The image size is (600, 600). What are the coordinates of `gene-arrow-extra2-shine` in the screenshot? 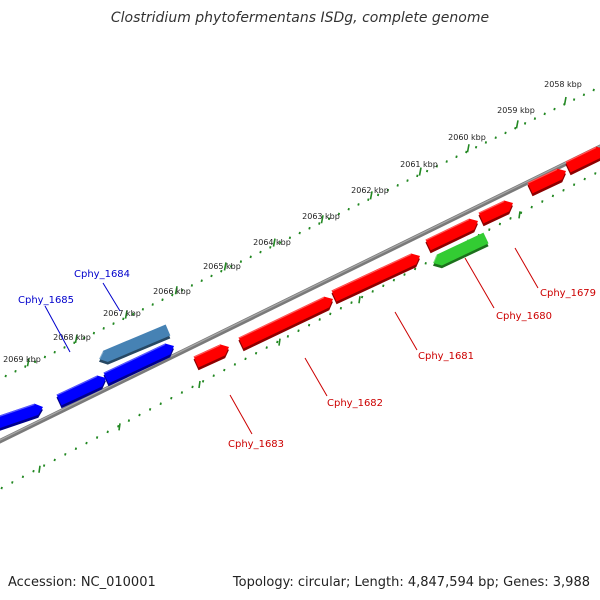 It's located at (447, 229).